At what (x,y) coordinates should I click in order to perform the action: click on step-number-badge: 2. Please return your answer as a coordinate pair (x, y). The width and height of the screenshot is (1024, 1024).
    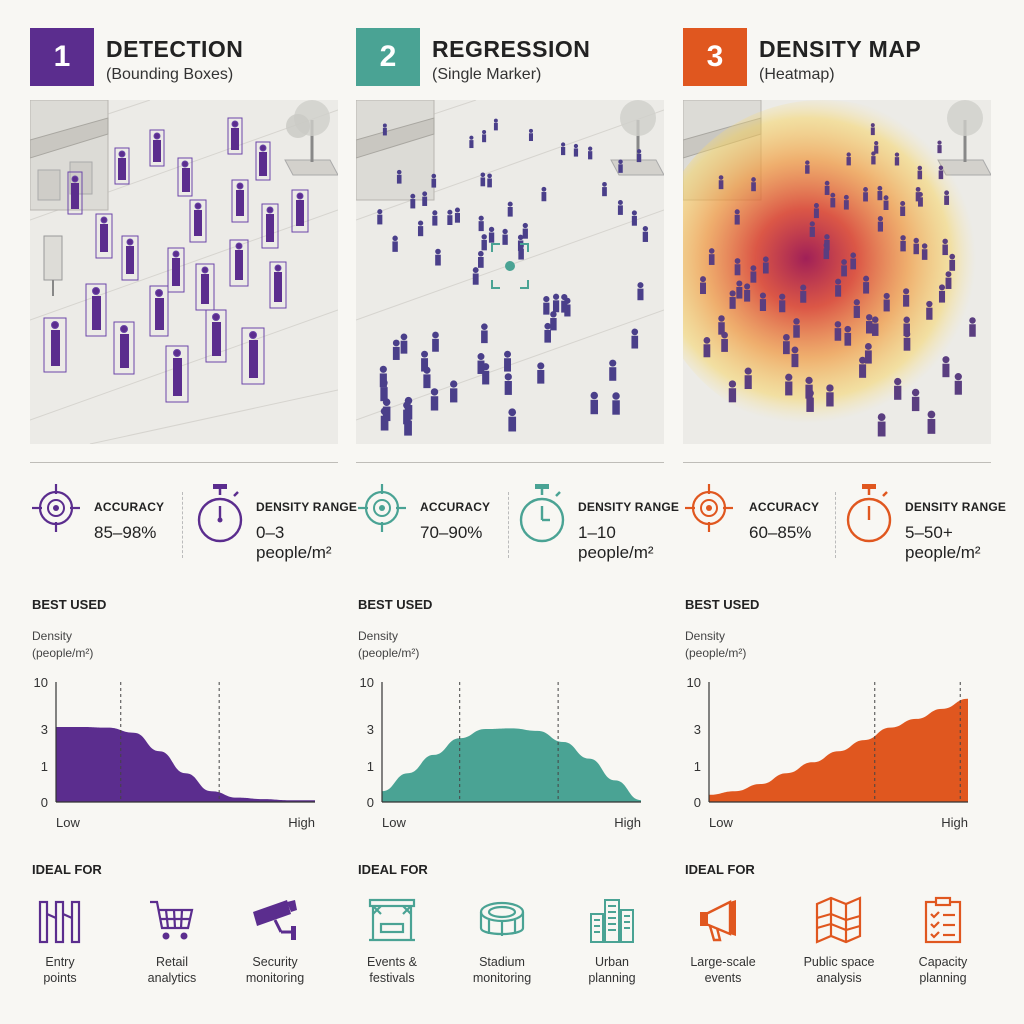
    Looking at the image, I should click on (388, 57).